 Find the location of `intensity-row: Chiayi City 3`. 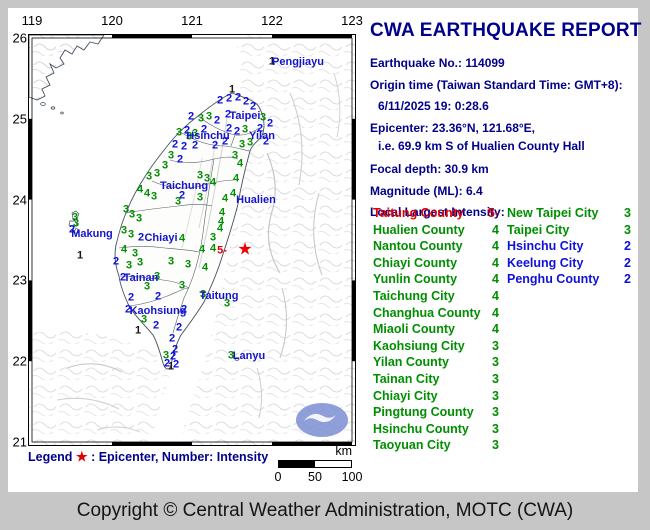

intensity-row: Chiayi City 3 is located at coordinates (436, 396).